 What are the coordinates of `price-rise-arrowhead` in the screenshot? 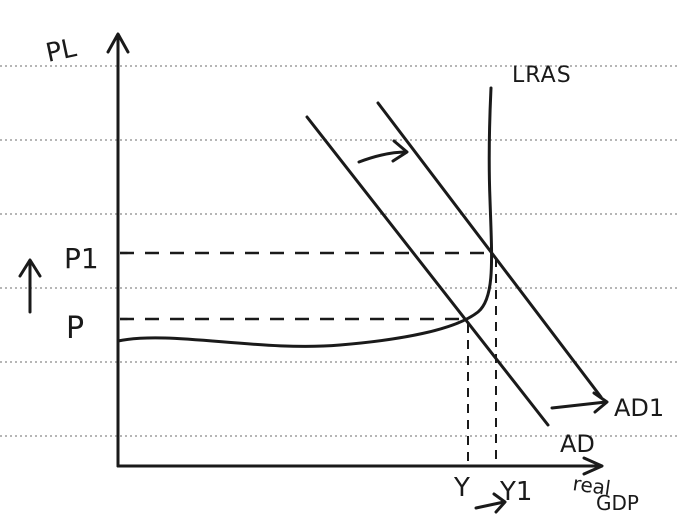 It's located at (30, 268).